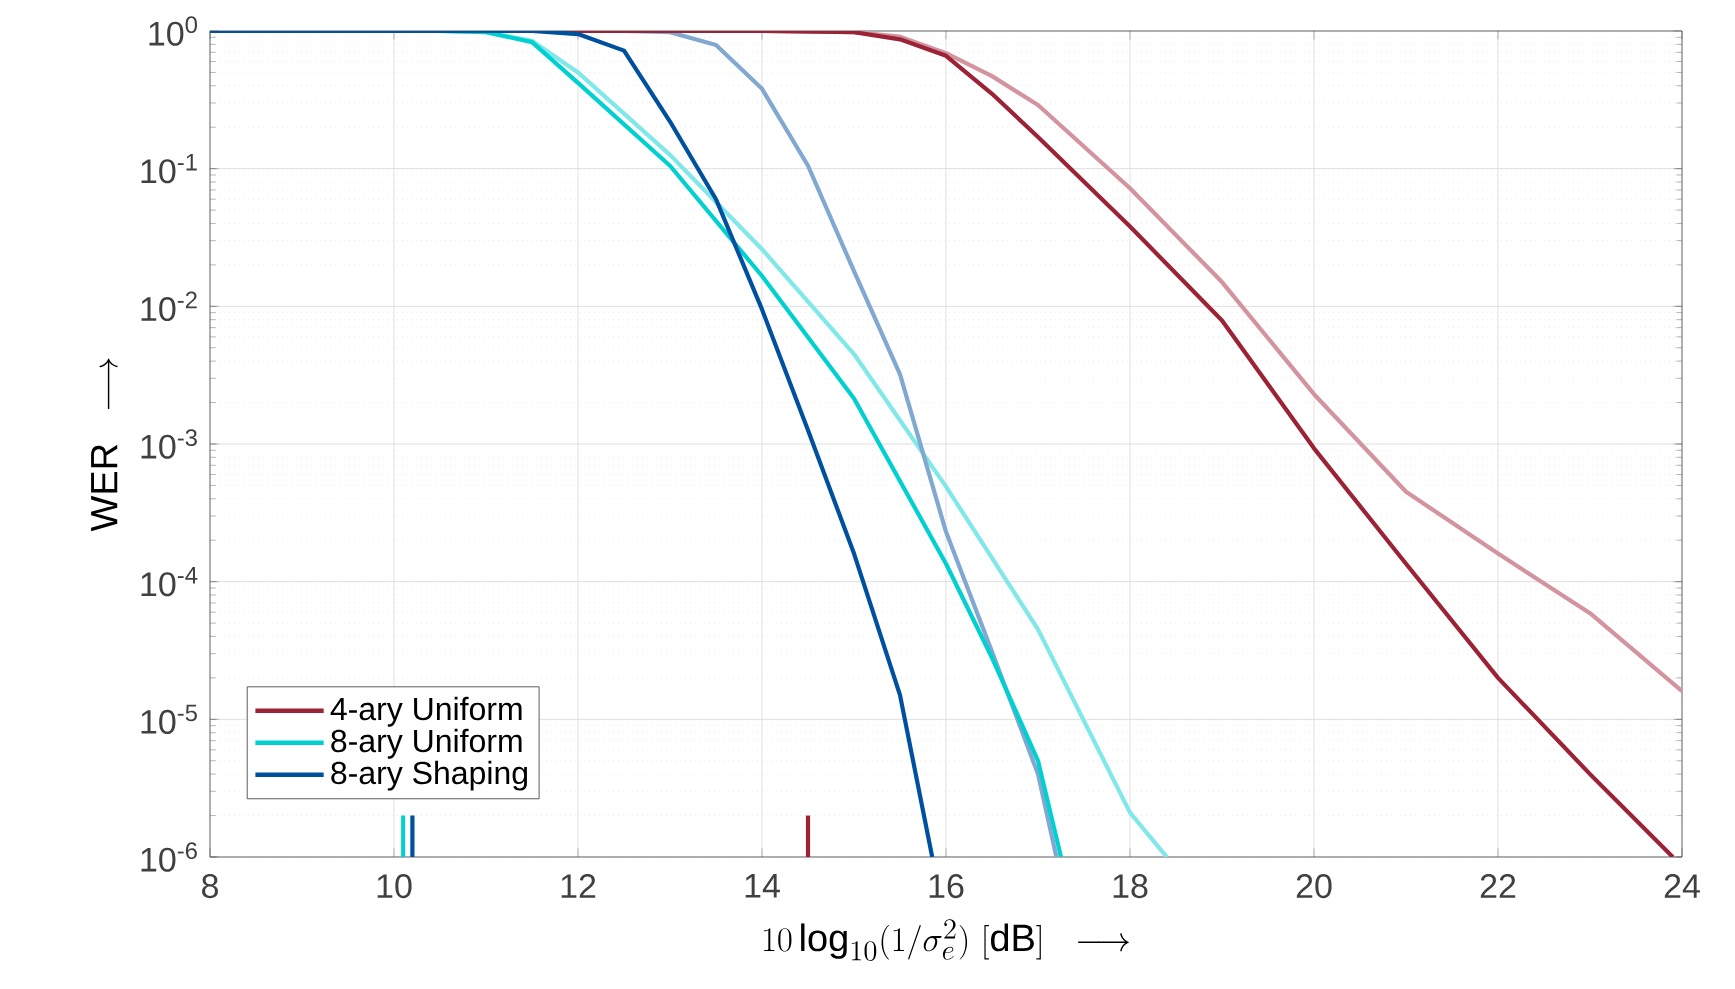  I want to click on y-axis-title: $\mathrm{WER}\ \ \longrightarrow$, so click(104, 445).